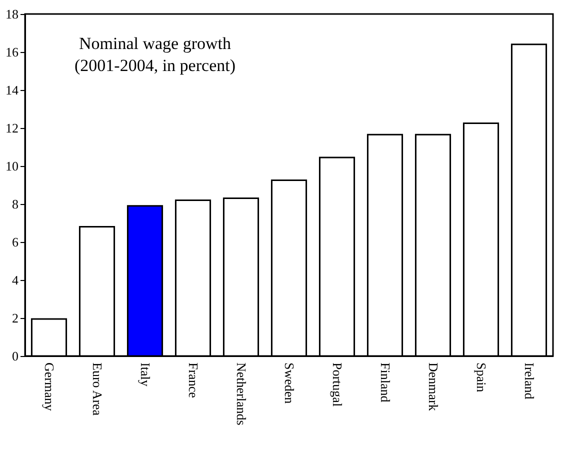 This screenshot has height=465, width=573. I want to click on y-tick-label: 18, so click(12, 14).